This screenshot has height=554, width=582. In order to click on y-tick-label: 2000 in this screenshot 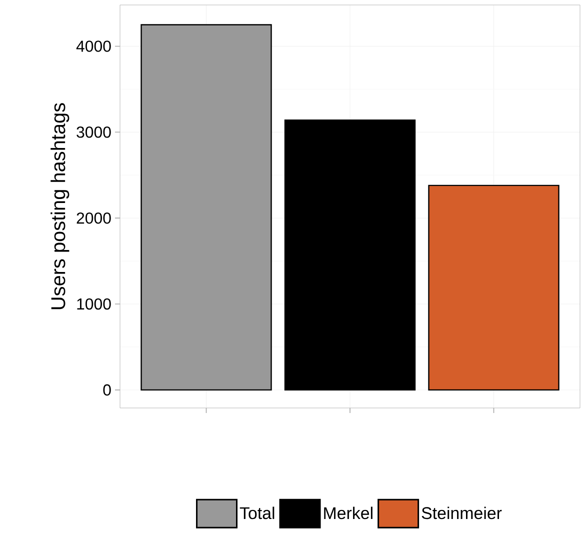, I will do `click(93, 218)`.